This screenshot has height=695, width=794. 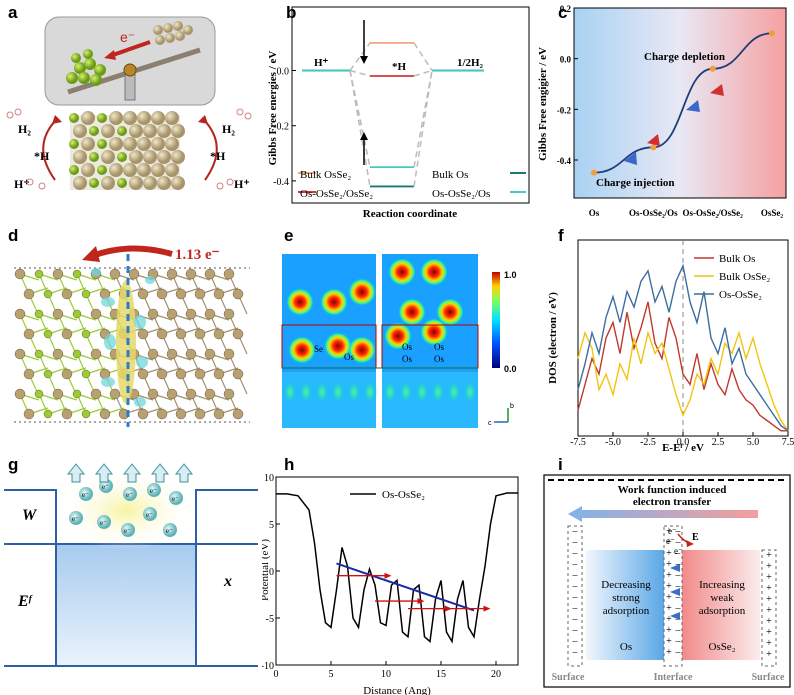 What do you see at coordinates (289, 464) in the screenshot?
I see `panel-label-h: h` at bounding box center [289, 464].